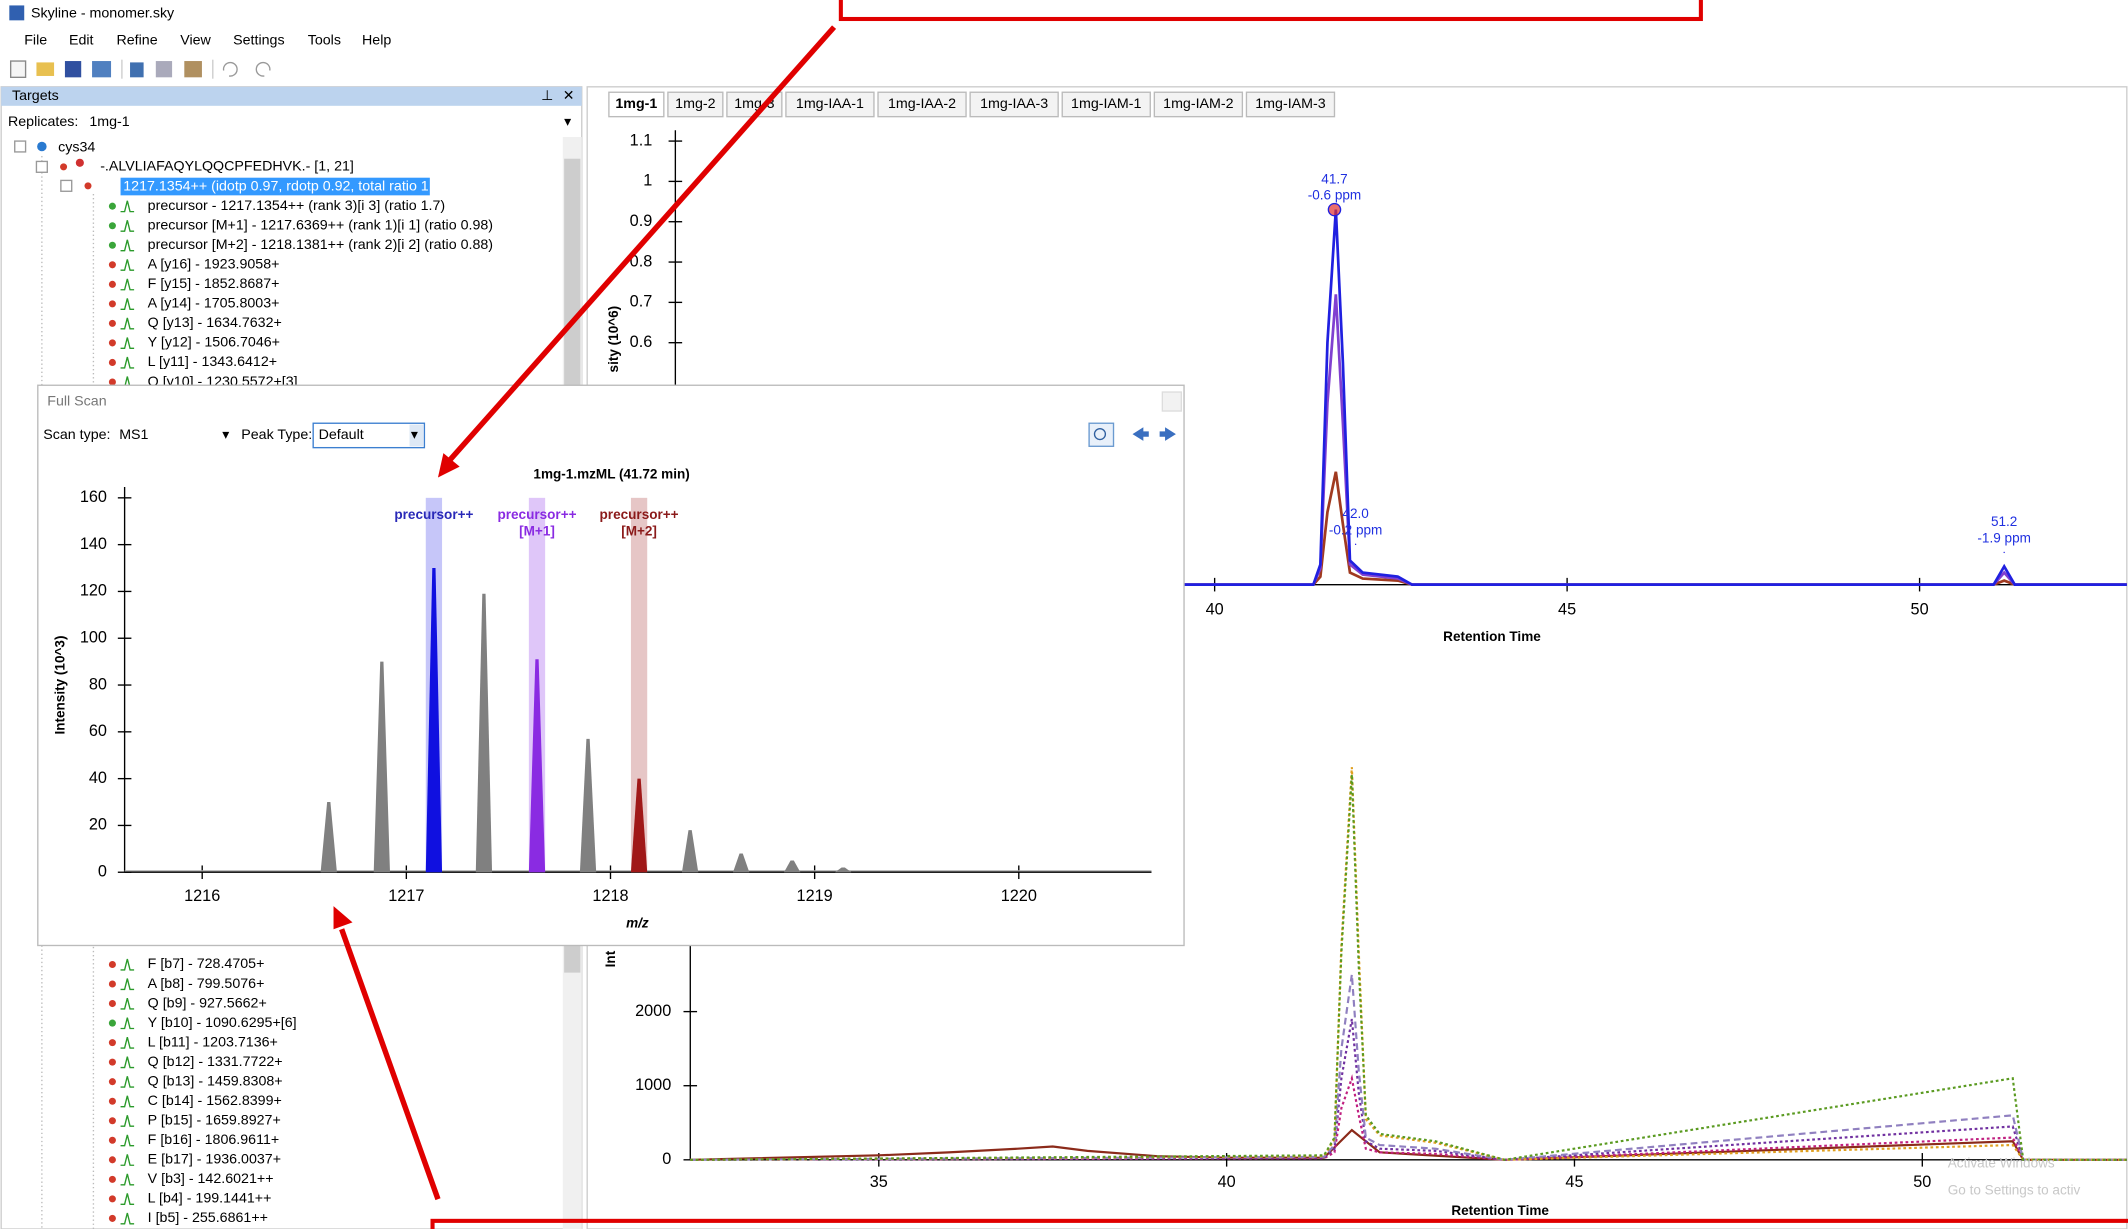 Image resolution: width=2128 pixels, height=1229 pixels. I want to click on tab-label: 1mg-IAM-2, so click(1198, 104).